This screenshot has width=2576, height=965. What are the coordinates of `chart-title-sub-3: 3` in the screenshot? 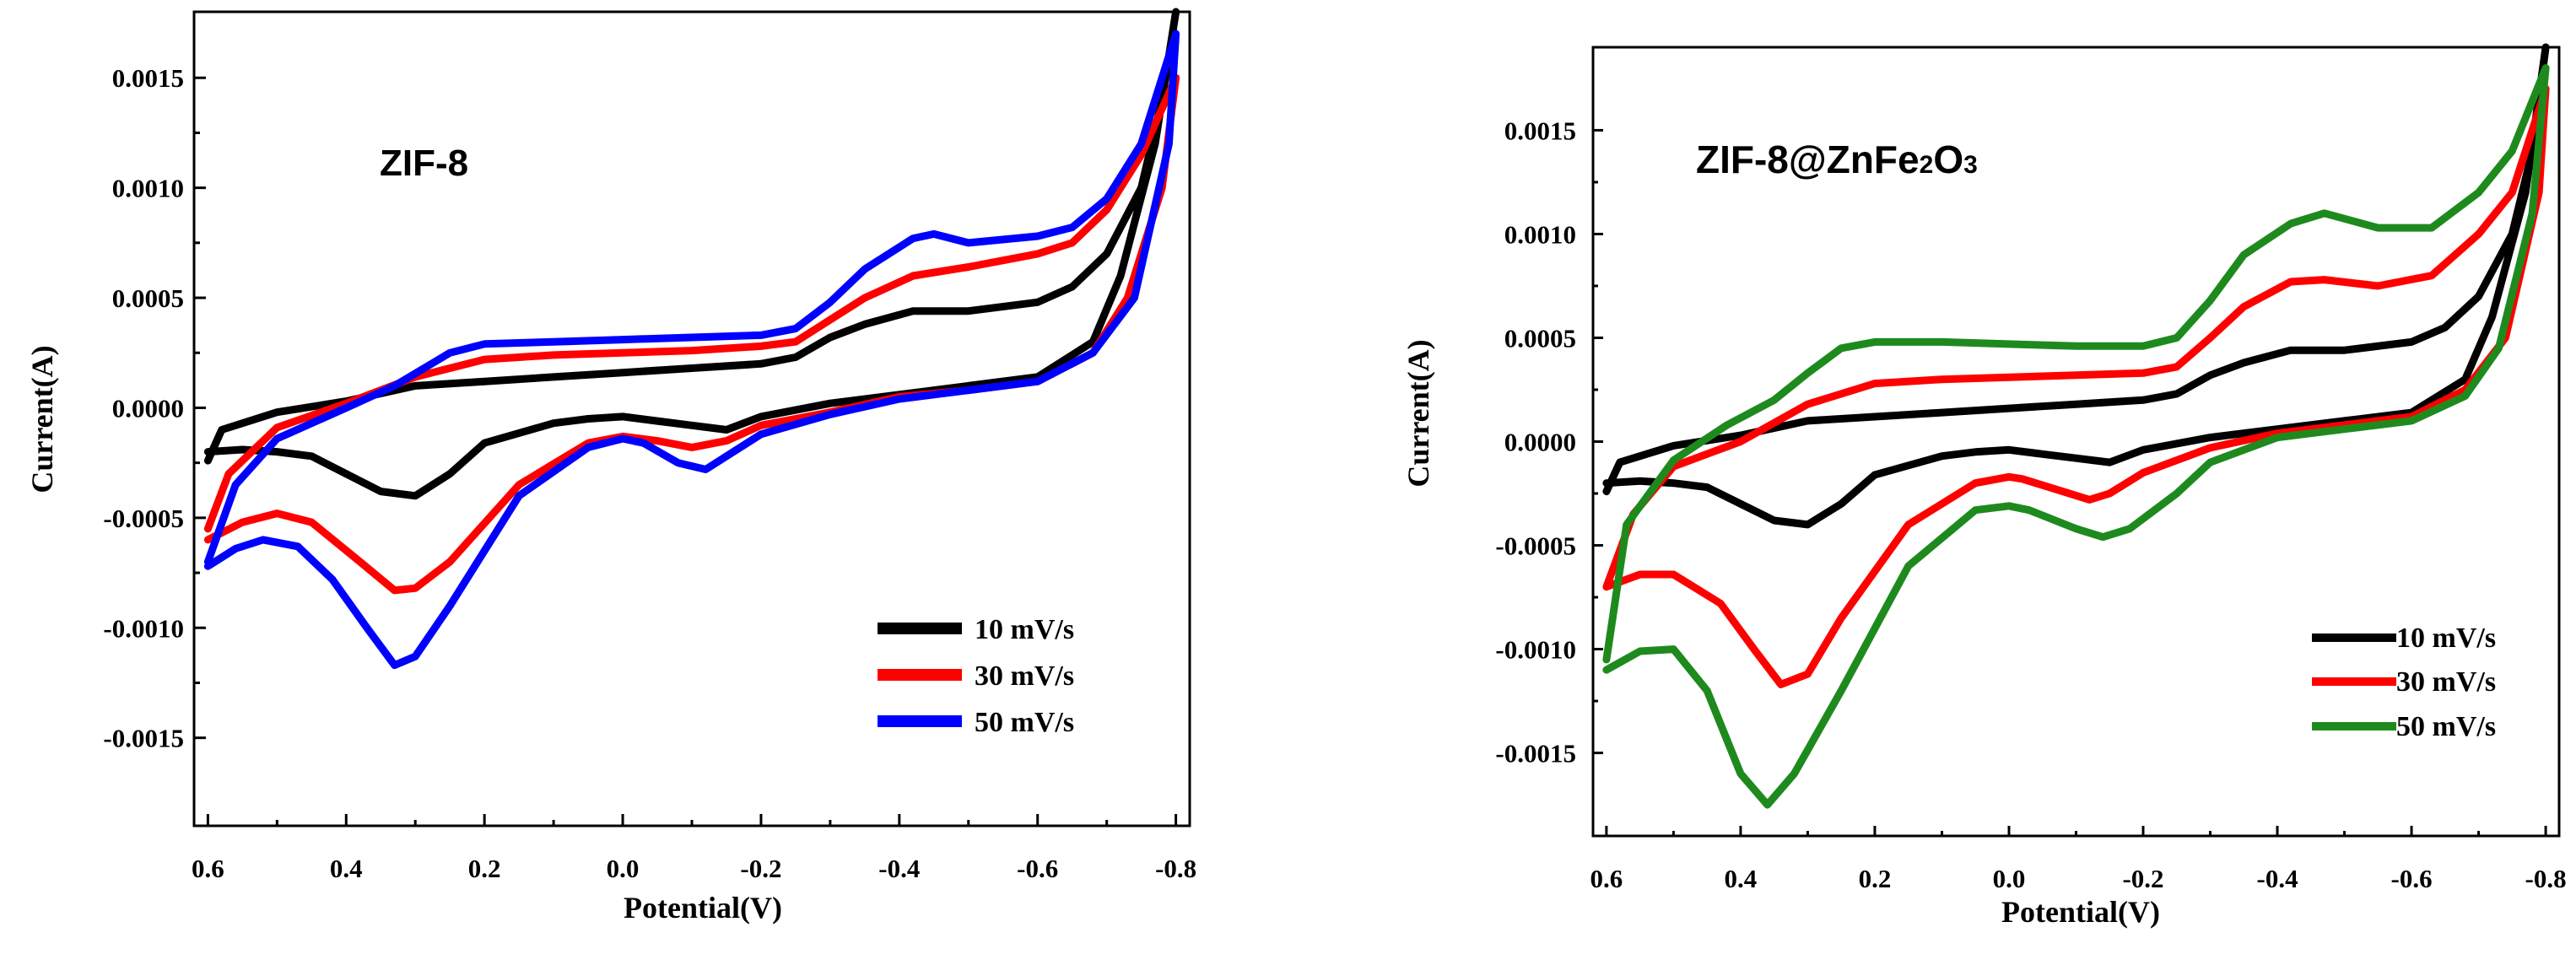 It's located at (1970, 165).